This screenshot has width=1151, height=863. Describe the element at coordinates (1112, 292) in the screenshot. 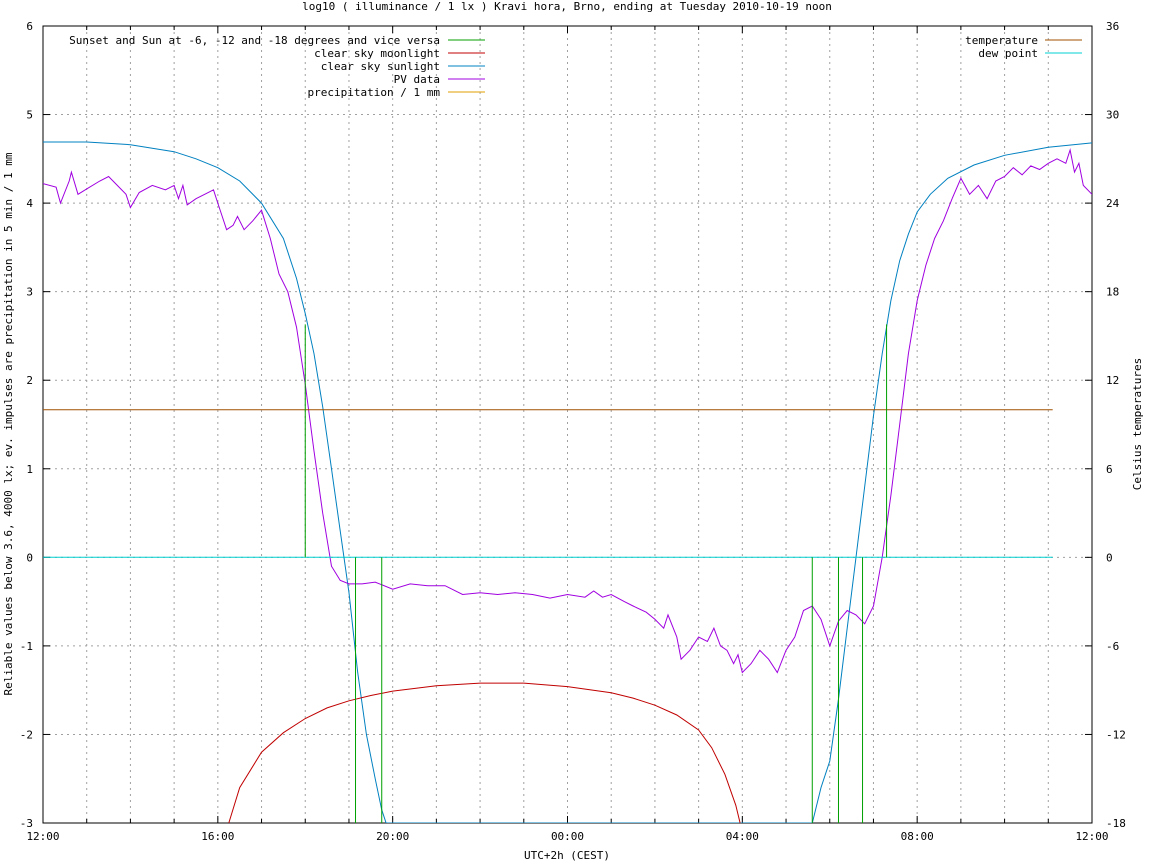

I see `y2-tick-label: 18` at that location.